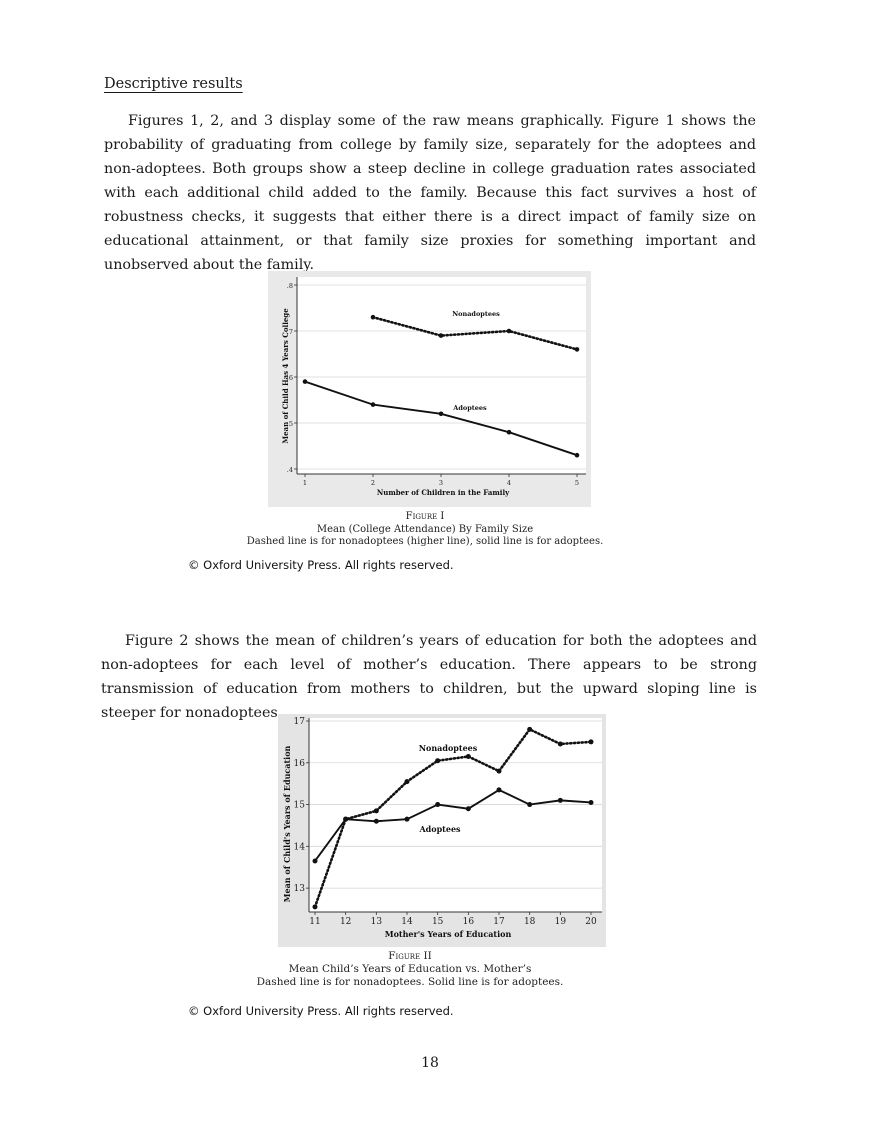  I want to click on fig1-y-tick-label: .4, so click(290, 470).